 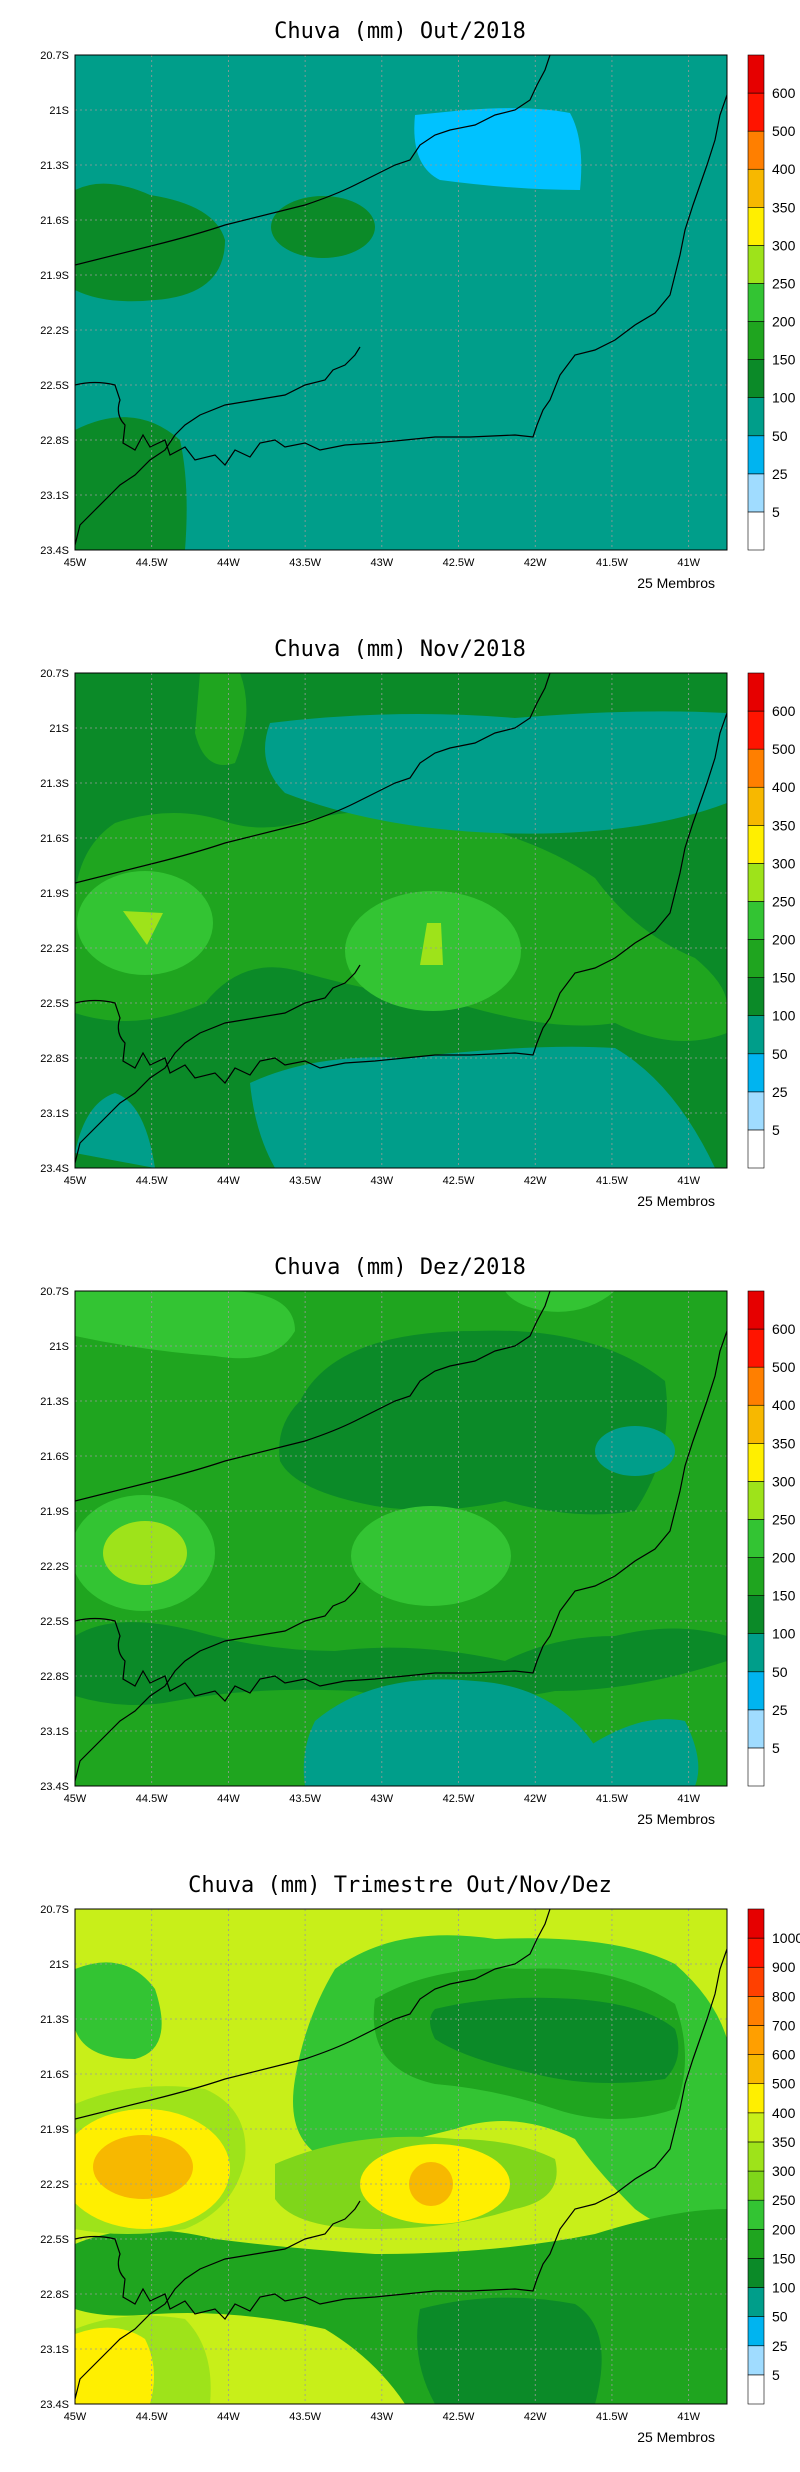 What do you see at coordinates (54, 1169) in the screenshot?
I see `lat-tick-label: 23.4S` at bounding box center [54, 1169].